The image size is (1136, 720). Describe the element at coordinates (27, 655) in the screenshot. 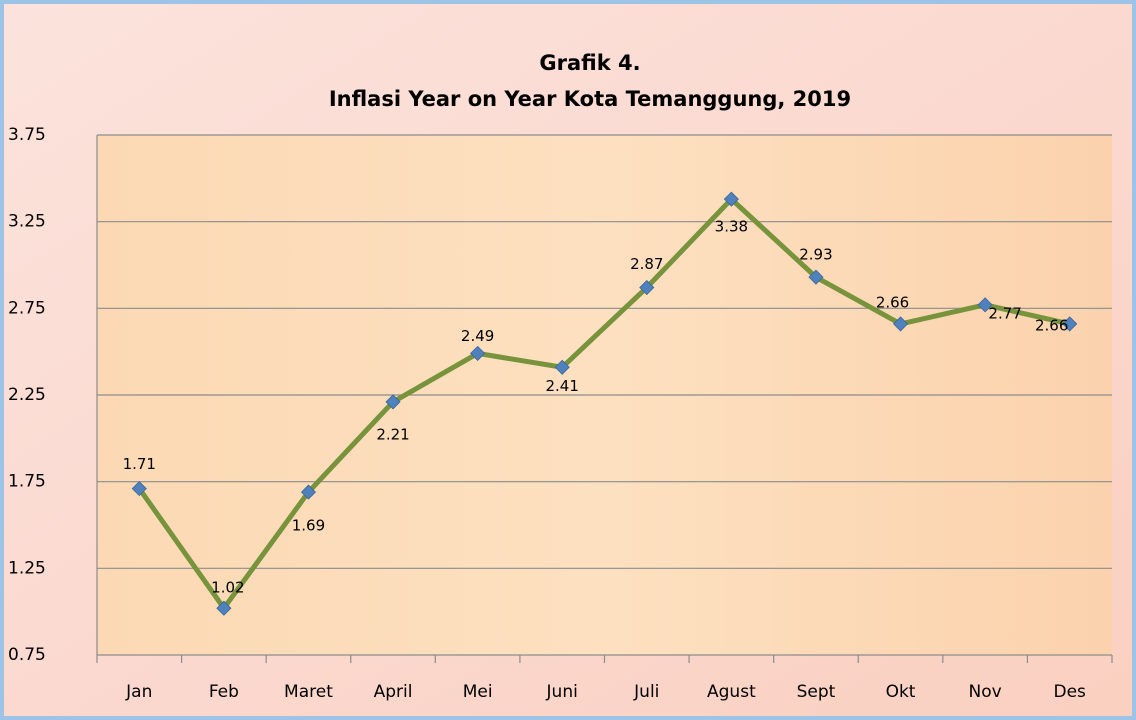

I see `y-tick-label: 0.75` at that location.